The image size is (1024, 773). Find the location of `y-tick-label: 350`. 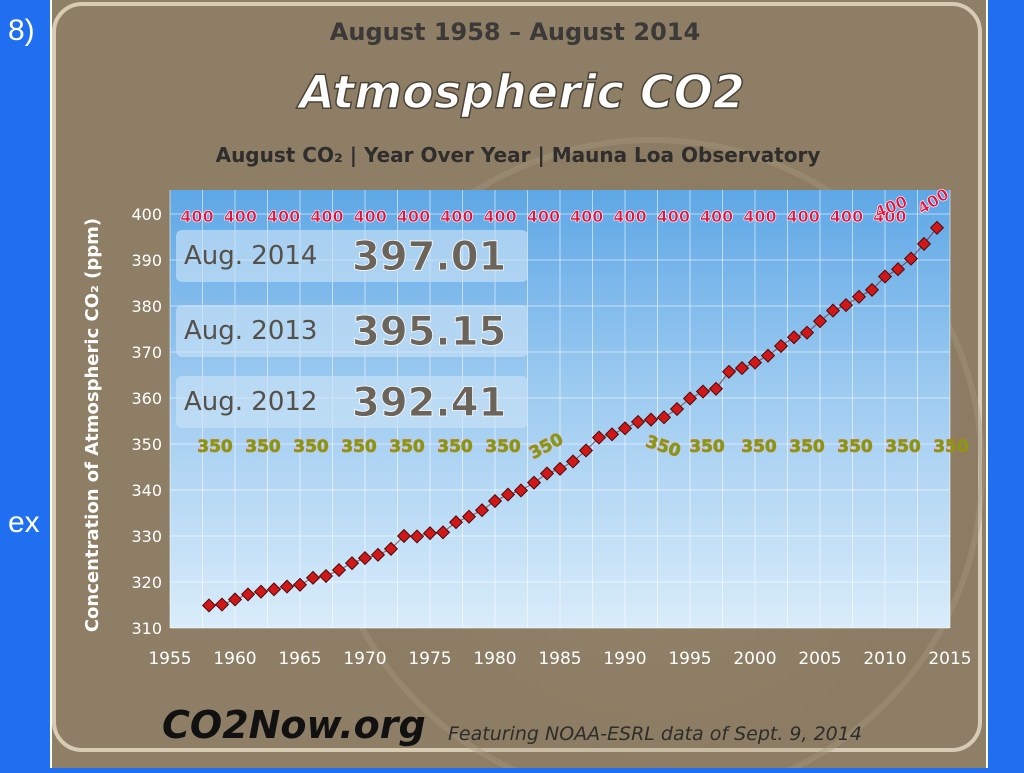

y-tick-label: 350 is located at coordinates (146, 444).